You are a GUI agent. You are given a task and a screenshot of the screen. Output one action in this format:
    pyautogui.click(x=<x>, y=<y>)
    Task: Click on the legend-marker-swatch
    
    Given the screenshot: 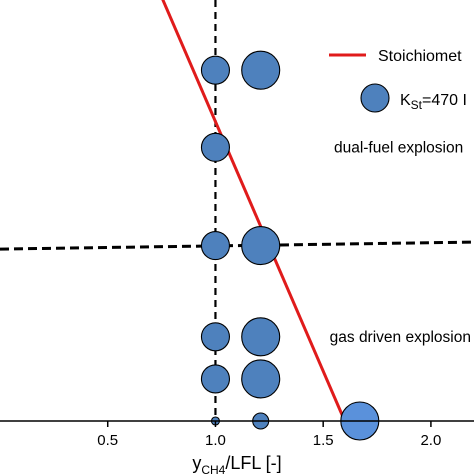 What is the action you would take?
    pyautogui.click(x=375, y=98)
    